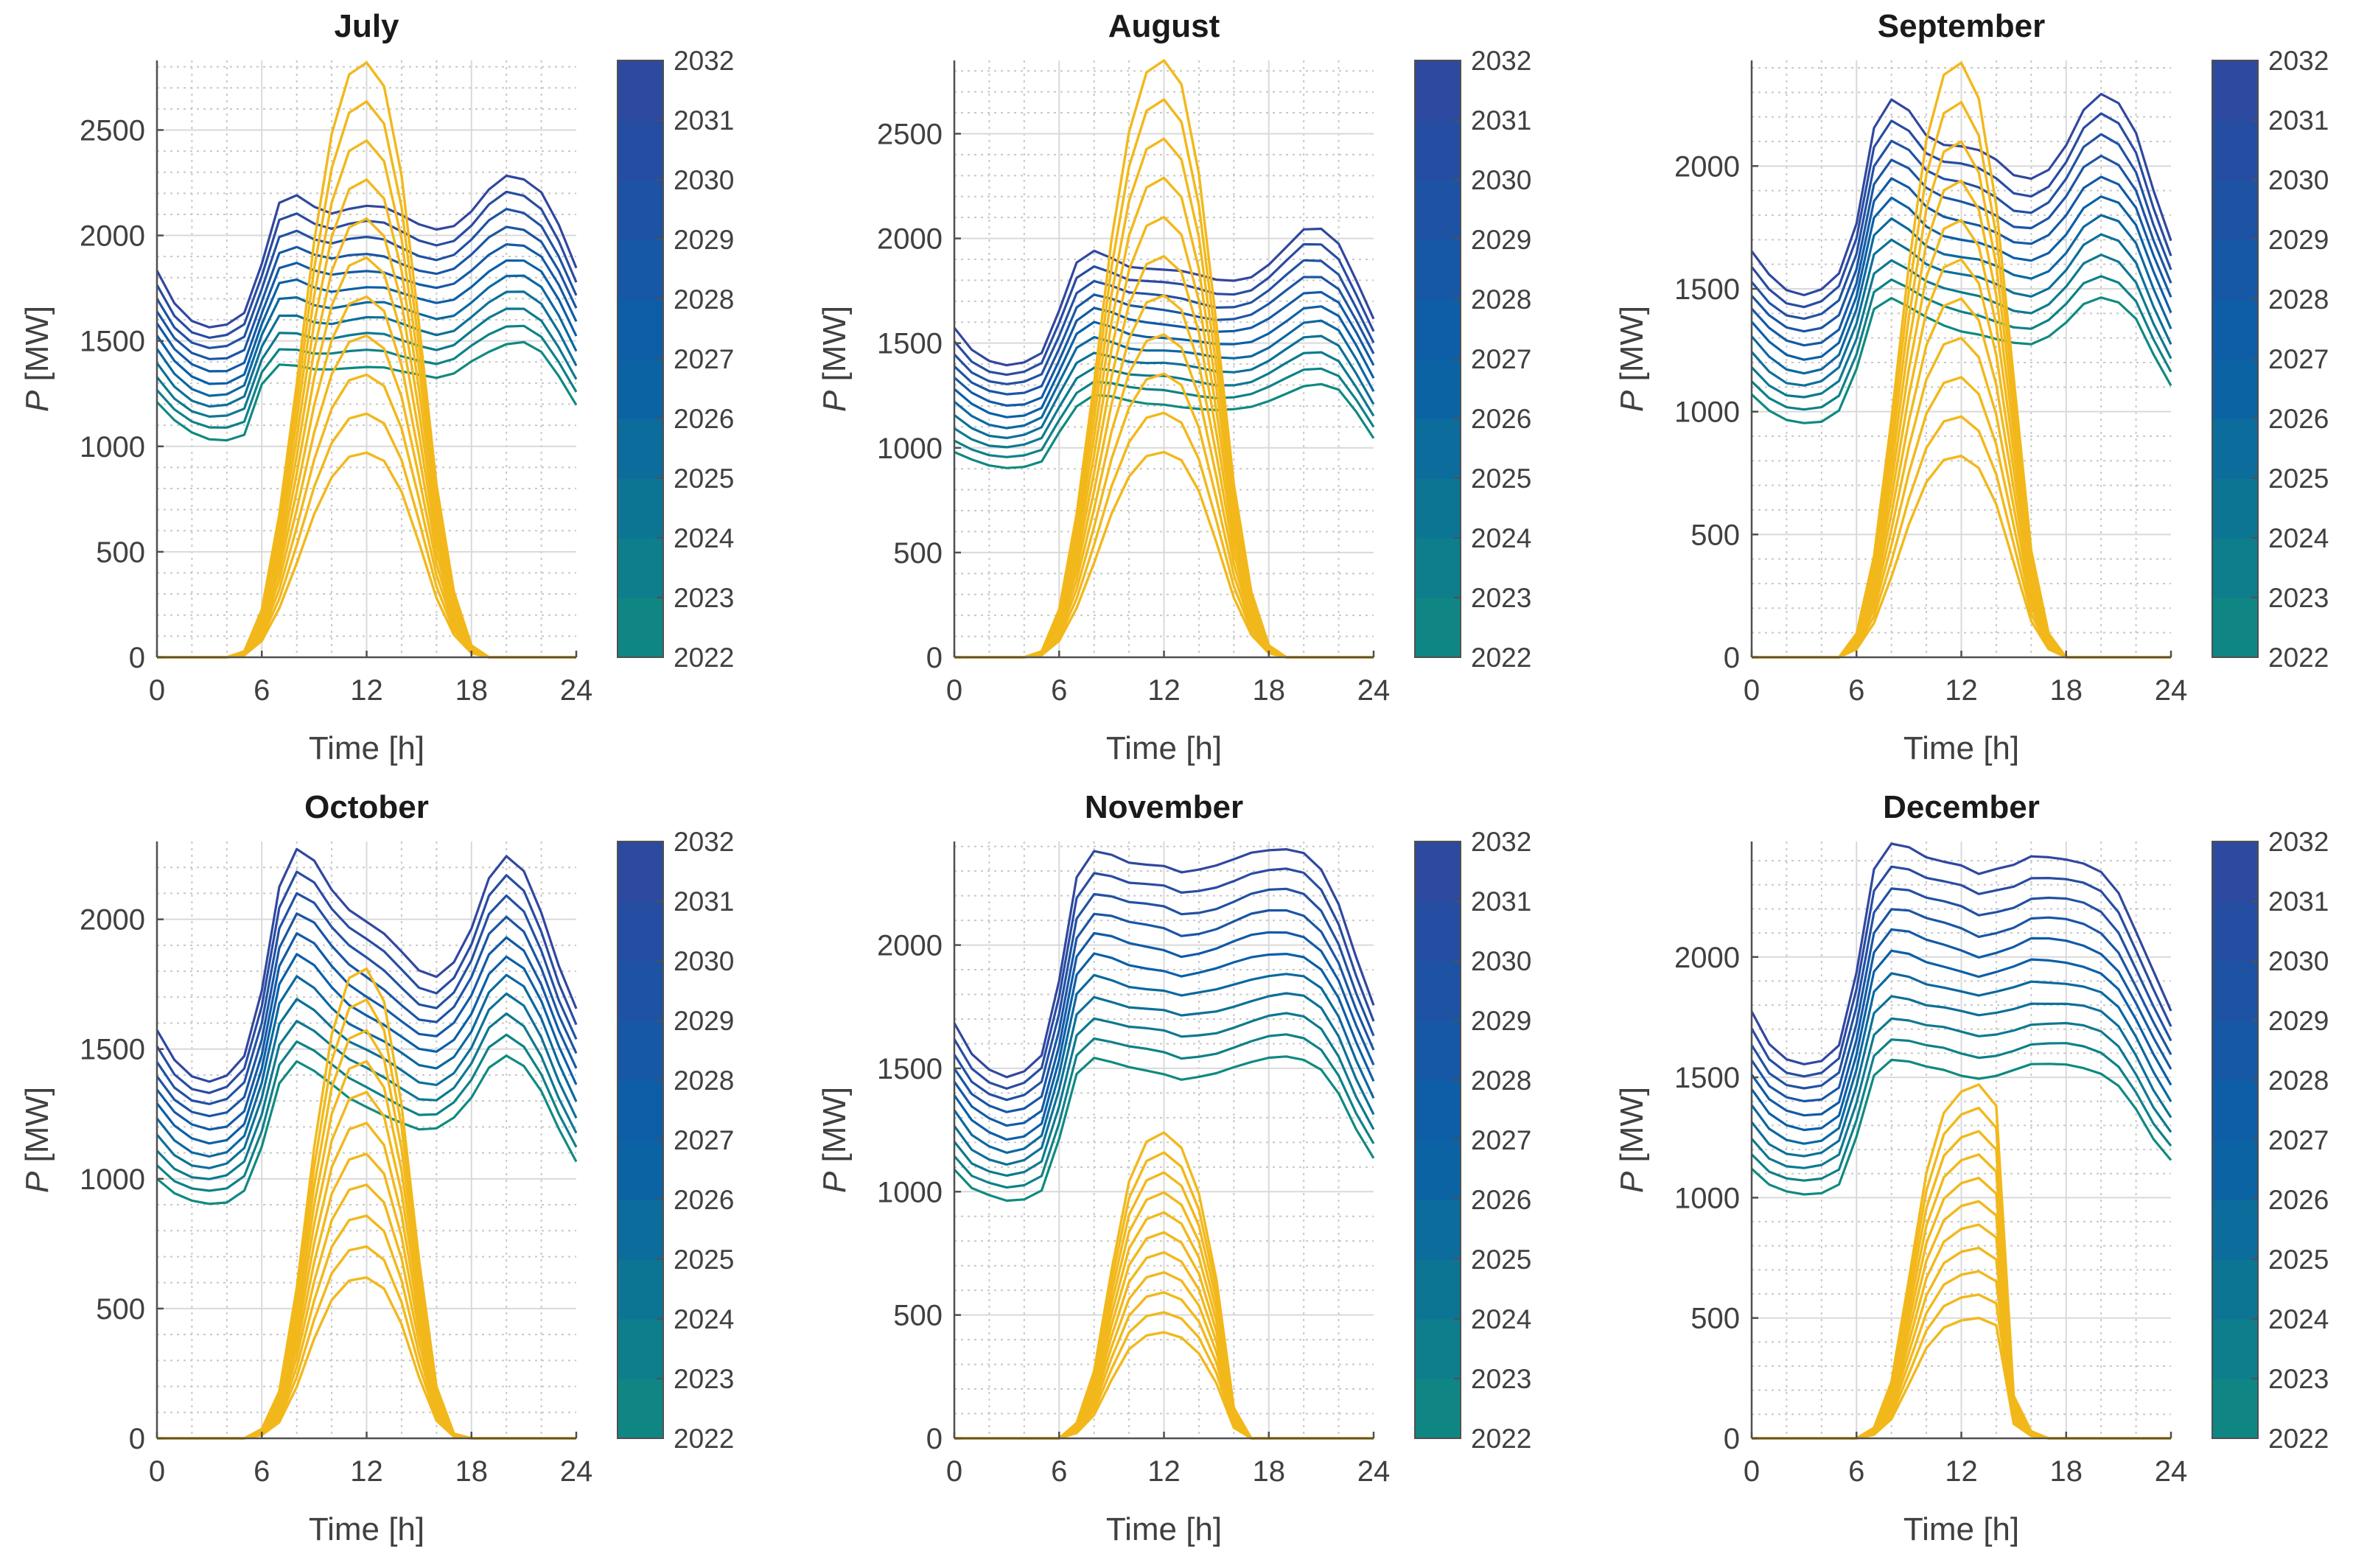 The image size is (2353, 1568). Describe the element at coordinates (366, 1471) in the screenshot. I see `x-tick-label: 12` at that location.